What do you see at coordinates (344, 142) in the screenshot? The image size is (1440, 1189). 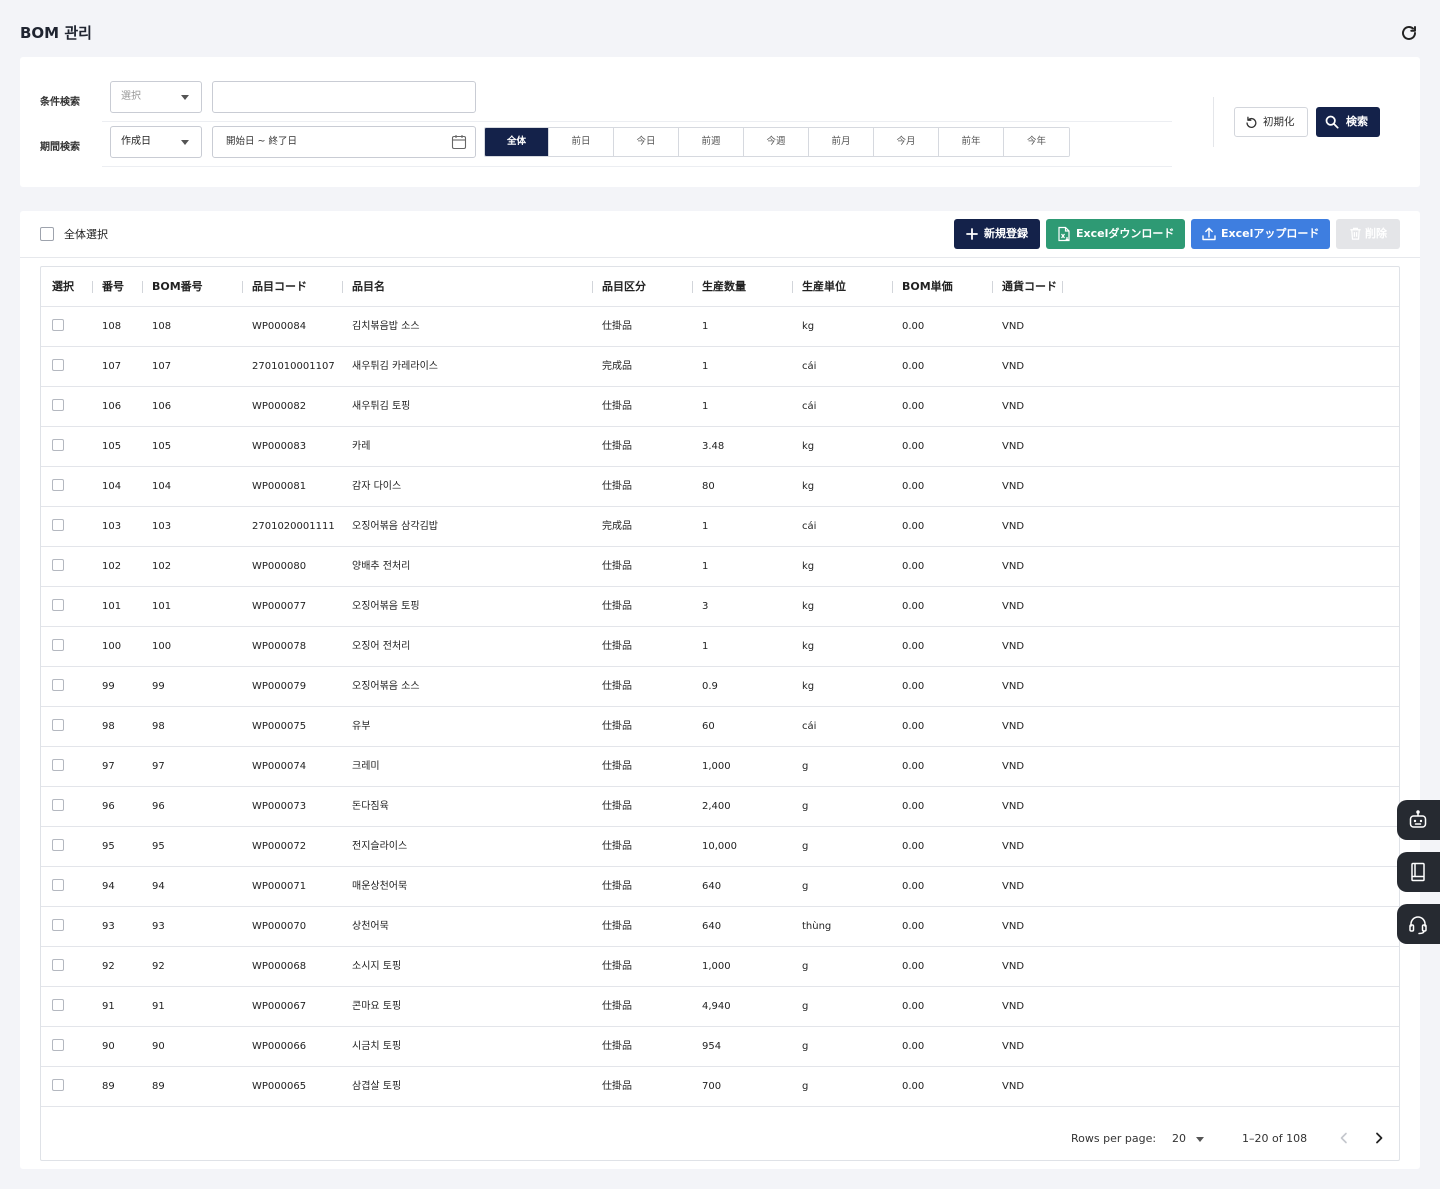 I see `date-range-input: 開始日 ~ 終了日` at bounding box center [344, 142].